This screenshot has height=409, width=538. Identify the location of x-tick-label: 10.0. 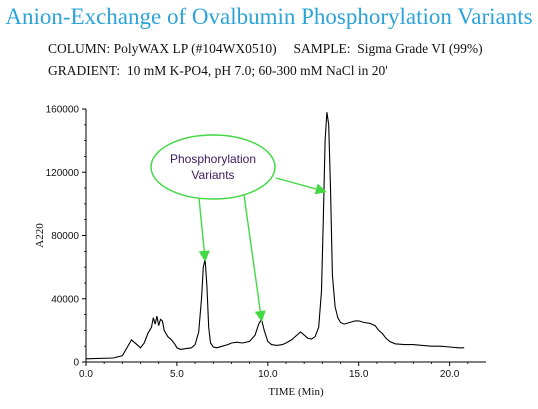
(268, 374).